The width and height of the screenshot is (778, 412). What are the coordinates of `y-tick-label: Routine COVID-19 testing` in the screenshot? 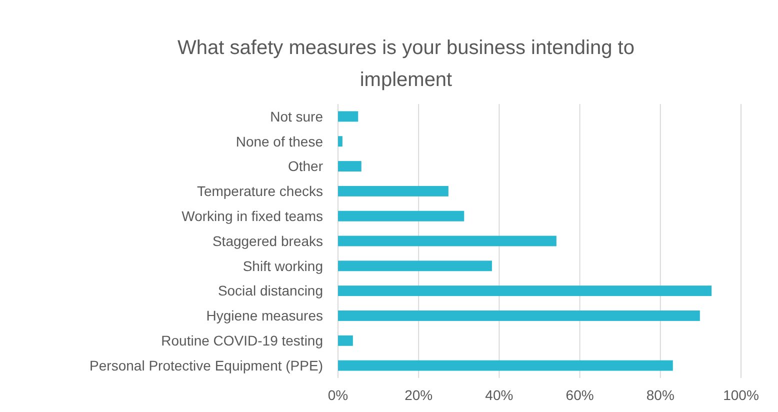 It's located at (242, 340).